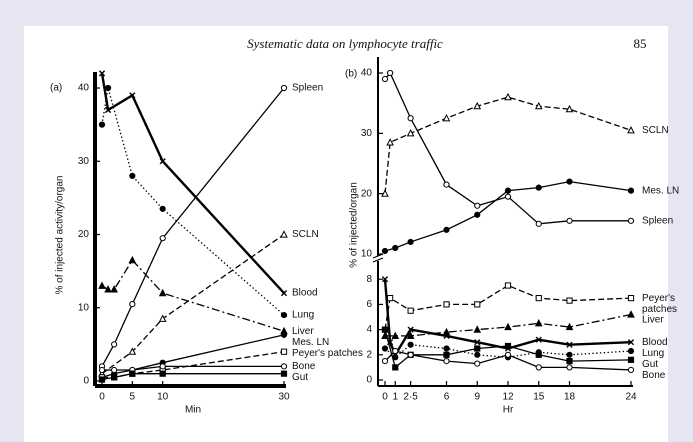 This screenshot has width=693, height=442. Describe the element at coordinates (367, 254) in the screenshot. I see `y-tick-label: 10` at that location.